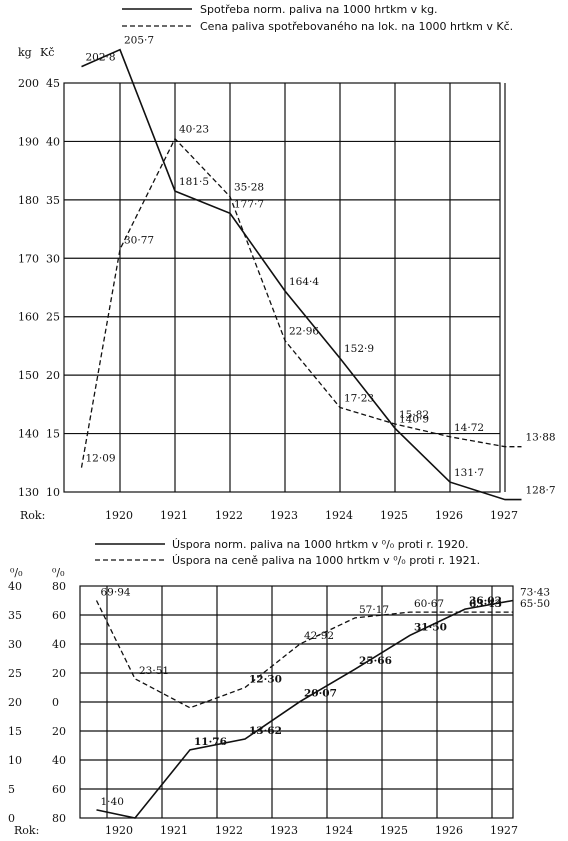 This screenshot has height=841, width=568. I want to click on y2-tick-label: 25, so click(53, 317).